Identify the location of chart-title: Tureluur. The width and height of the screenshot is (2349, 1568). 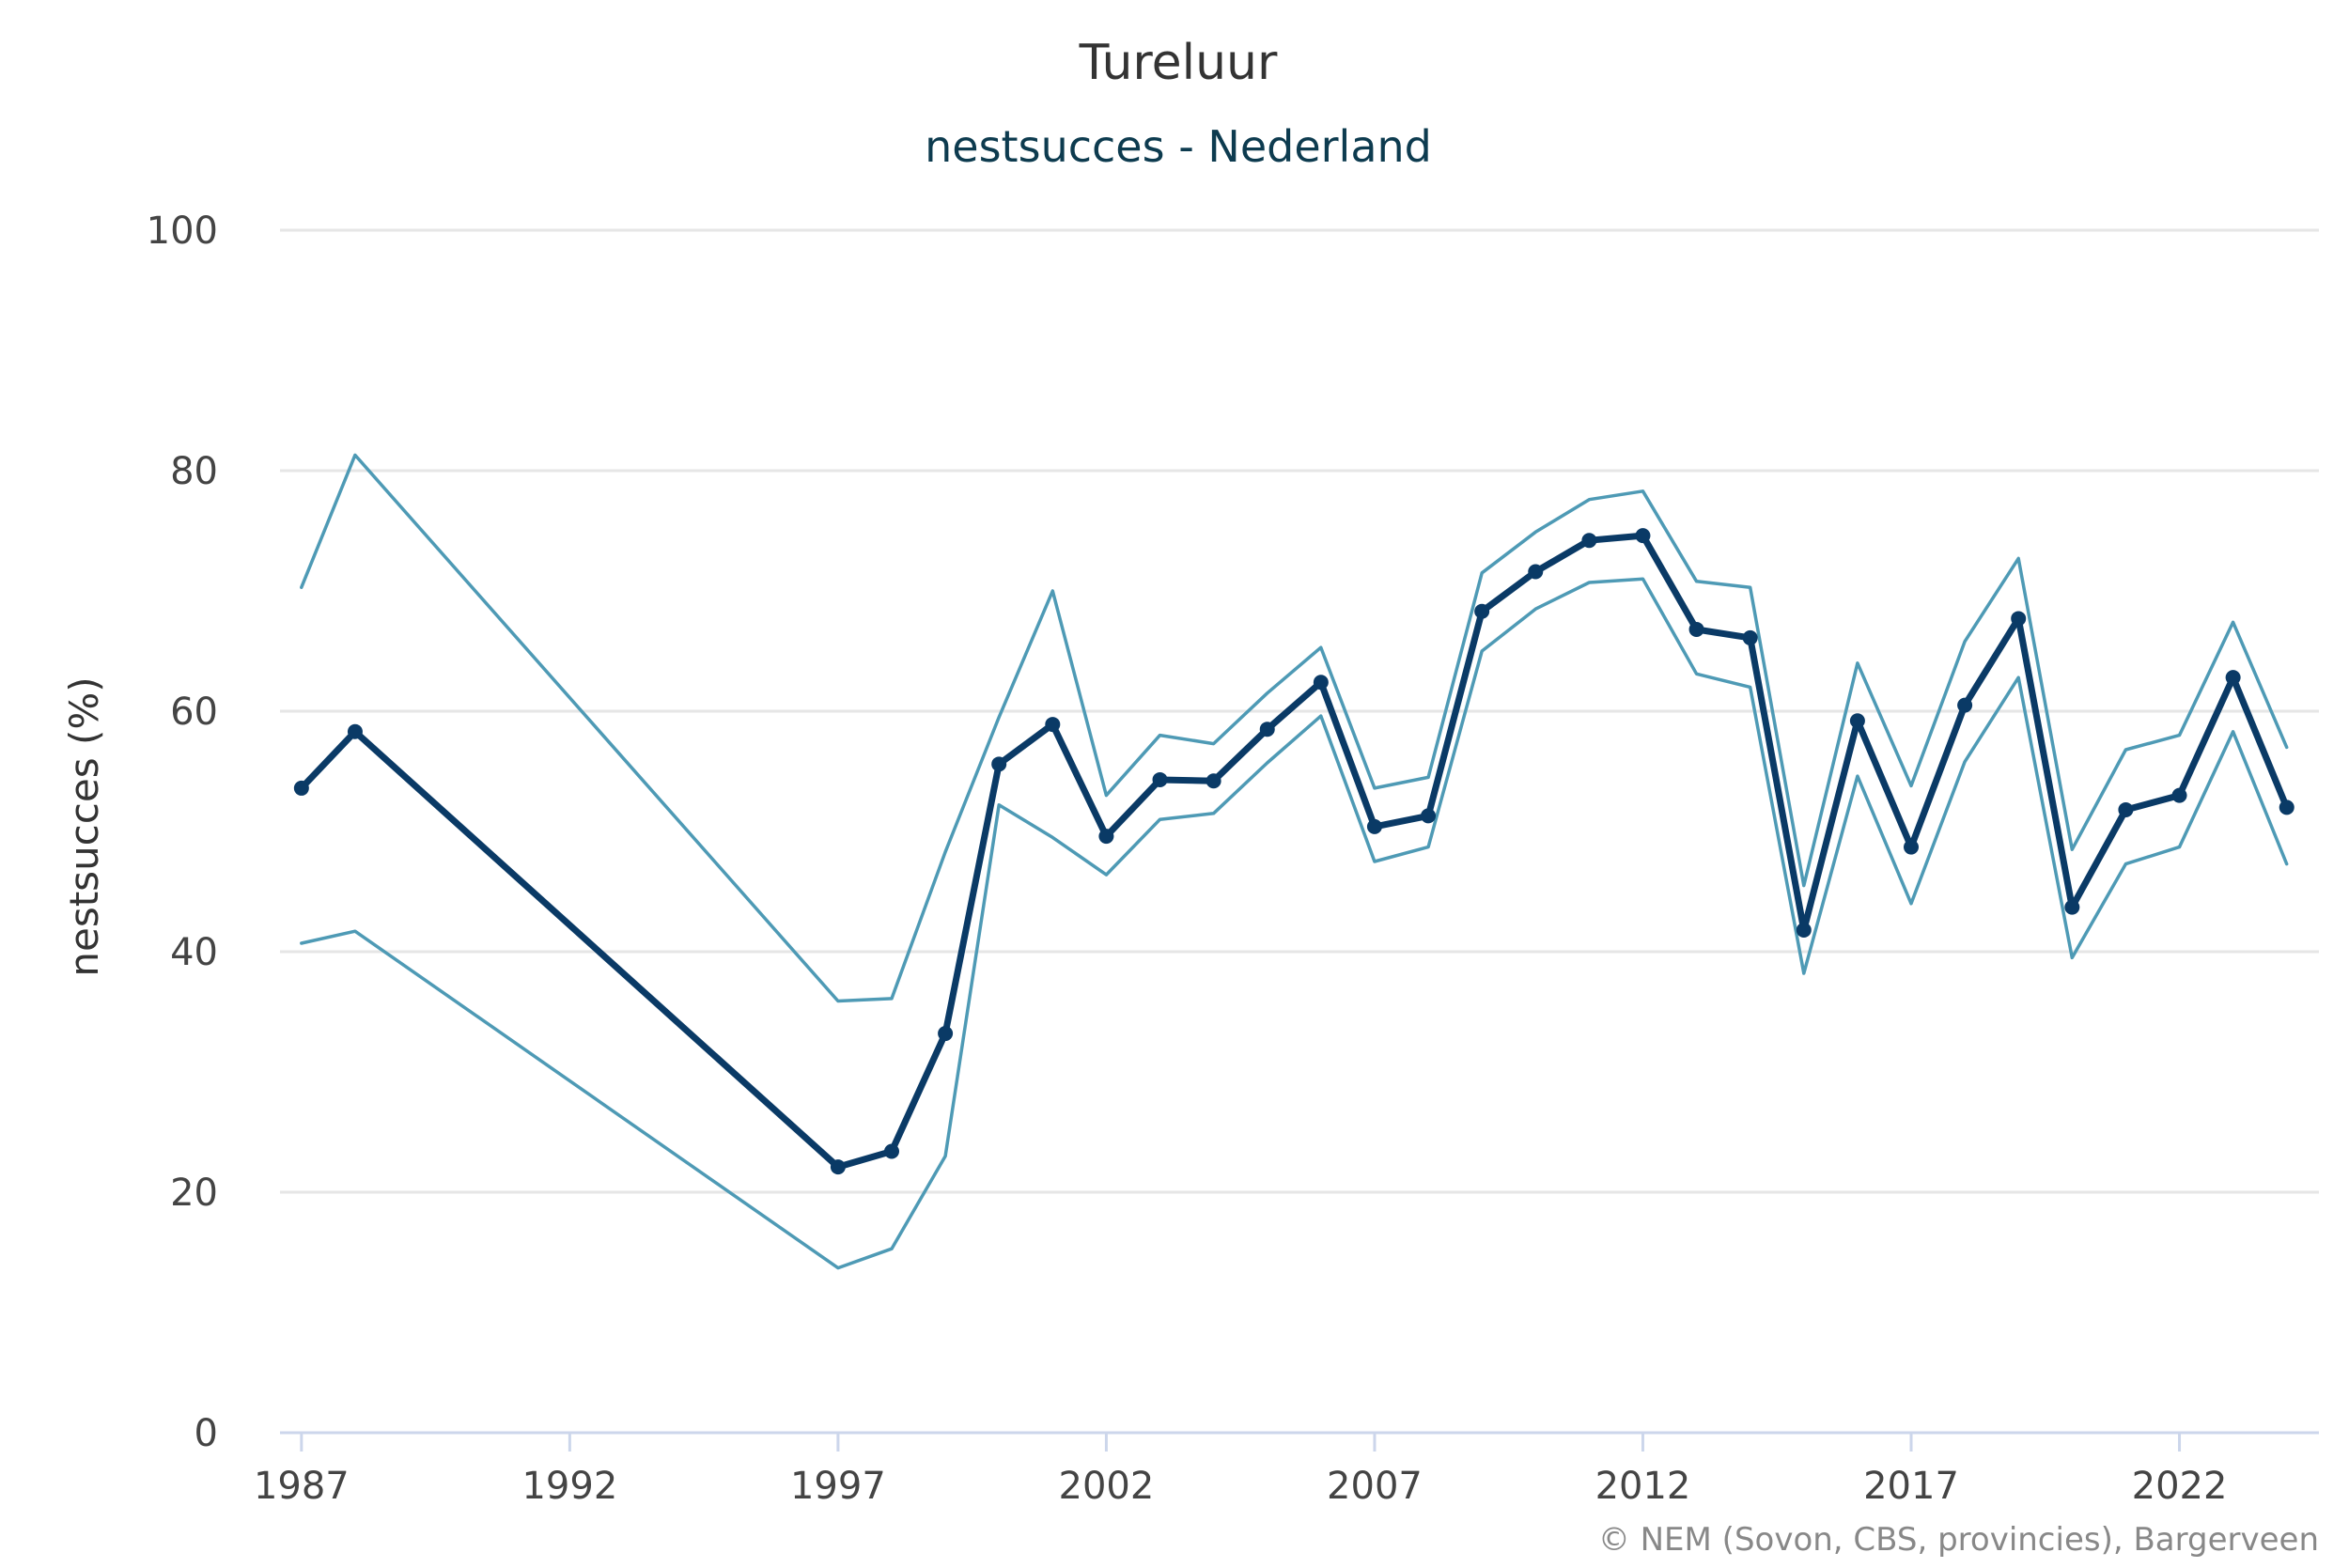
(1178, 63).